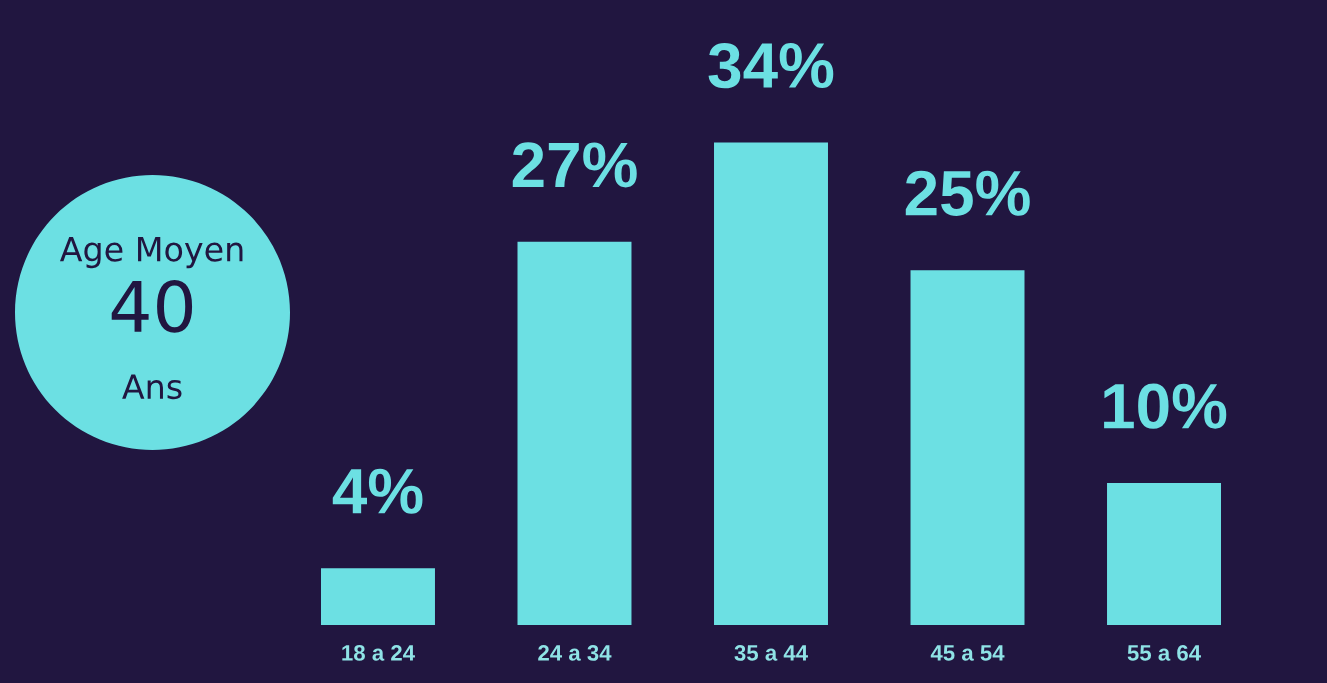 Image resolution: width=1327 pixels, height=683 pixels. I want to click on x-tick-label: 55 a 64, so click(1164, 653).